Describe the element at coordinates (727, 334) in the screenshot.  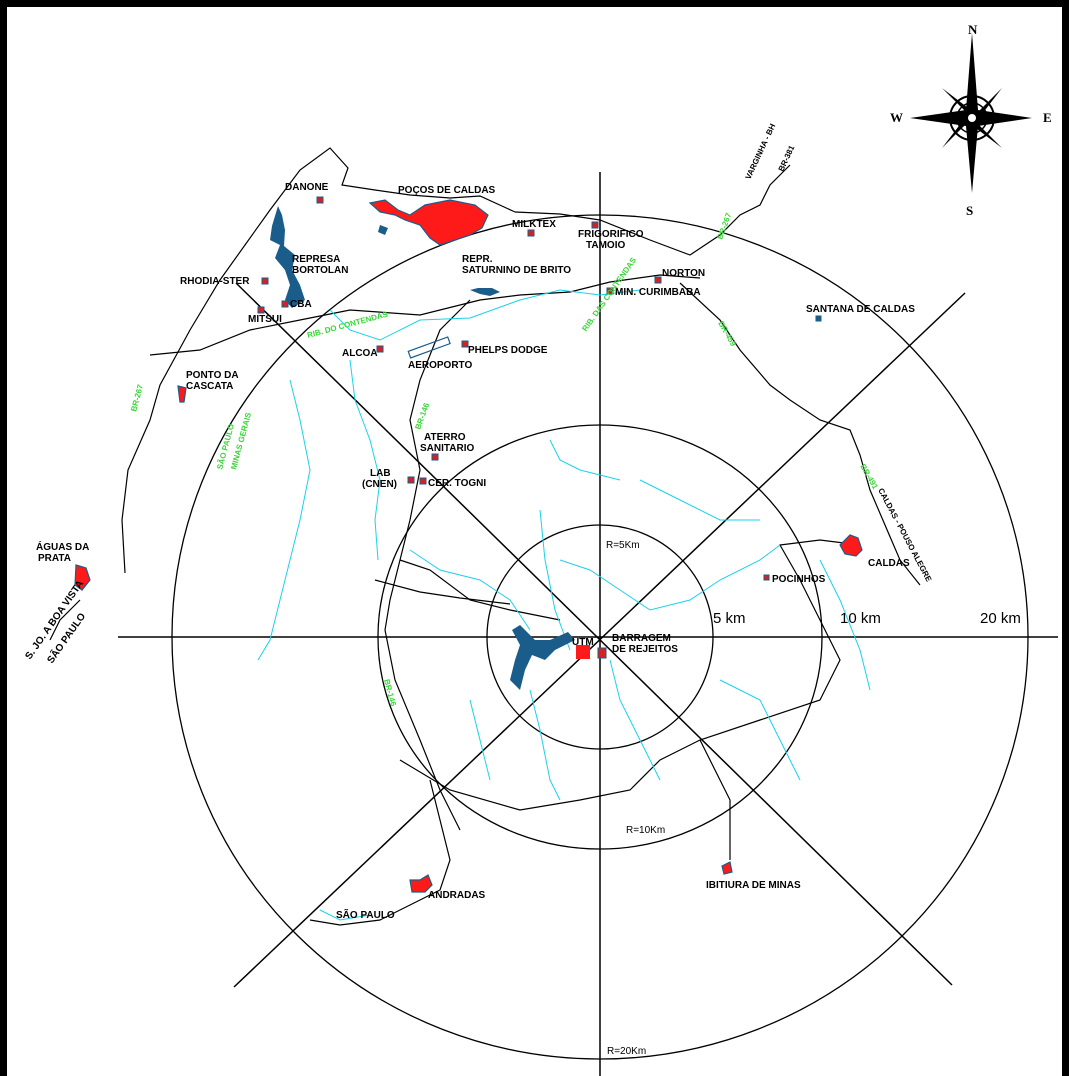
I see `br459-label: BR-459` at that location.